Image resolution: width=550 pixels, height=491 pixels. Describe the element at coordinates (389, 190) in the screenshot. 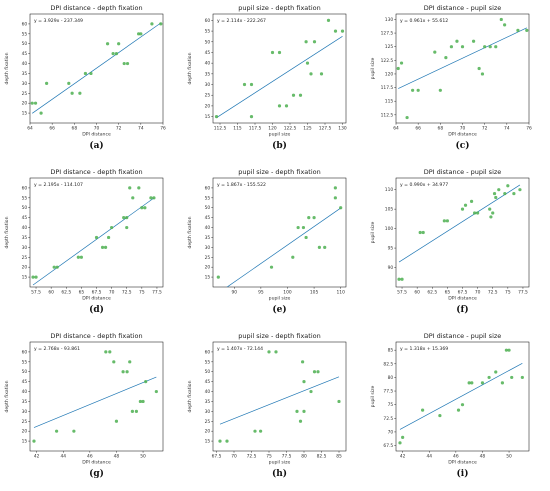

I see `y-tick-label: 110` at that location.